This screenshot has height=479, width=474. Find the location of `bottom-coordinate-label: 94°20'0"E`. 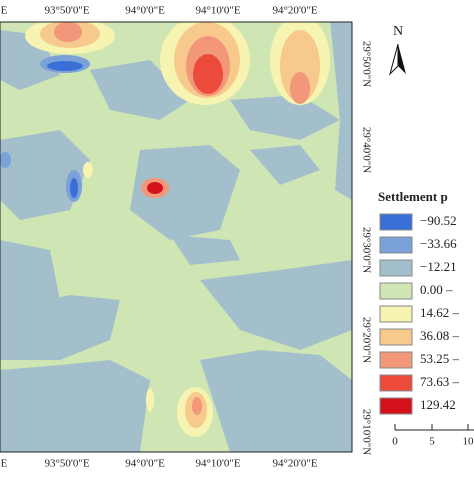

bottom-coordinate-label: 94°20'0"E is located at coordinates (294, 464).